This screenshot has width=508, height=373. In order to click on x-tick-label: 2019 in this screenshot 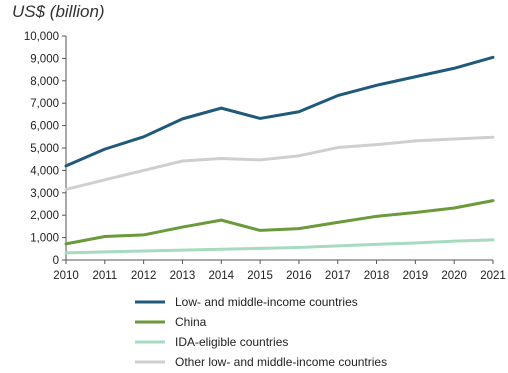, I will do `click(416, 276)`.